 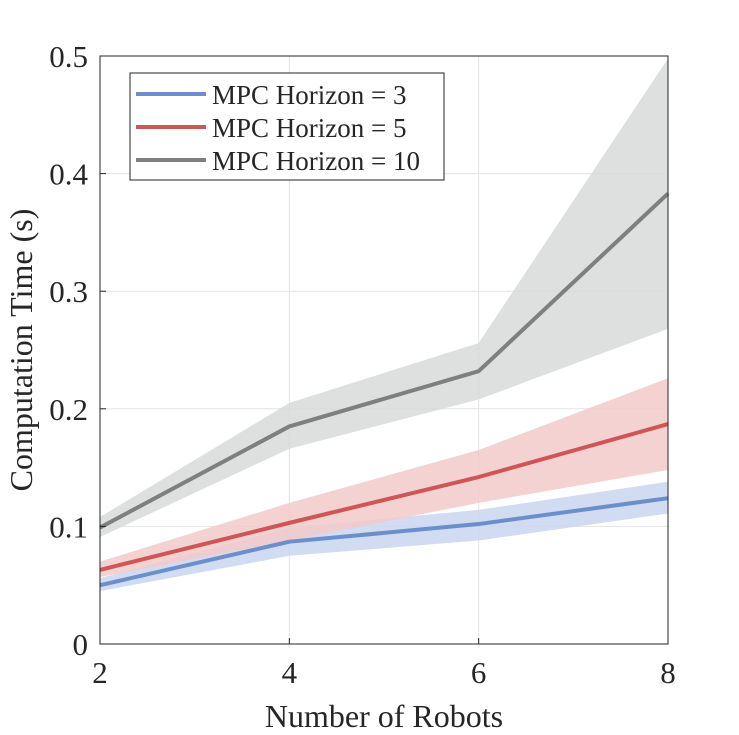 I want to click on x-axis-ticks: 2 4 6 8, so click(x=384, y=664).